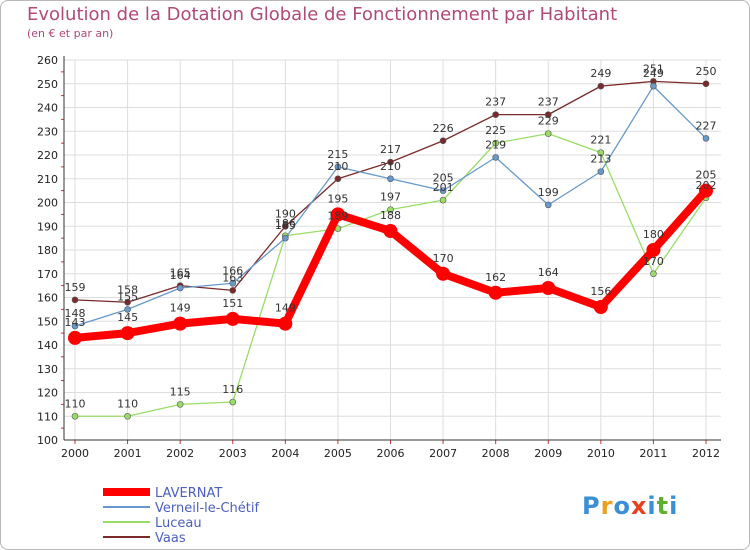 Image resolution: width=750 pixels, height=550 pixels. Describe the element at coordinates (178, 523) in the screenshot. I see `legend-label-luceau: Luceau` at that location.